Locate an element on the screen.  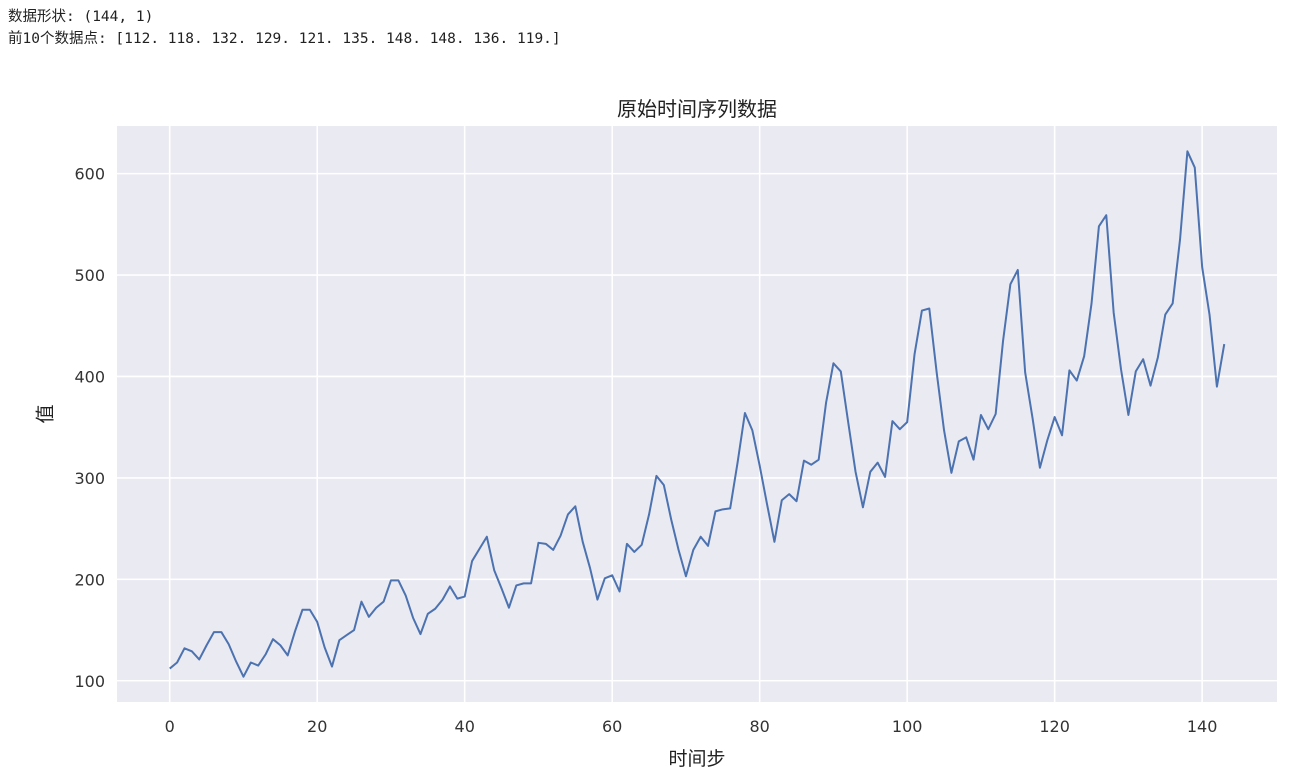
x-tick-label: 60 is located at coordinates (612, 726).